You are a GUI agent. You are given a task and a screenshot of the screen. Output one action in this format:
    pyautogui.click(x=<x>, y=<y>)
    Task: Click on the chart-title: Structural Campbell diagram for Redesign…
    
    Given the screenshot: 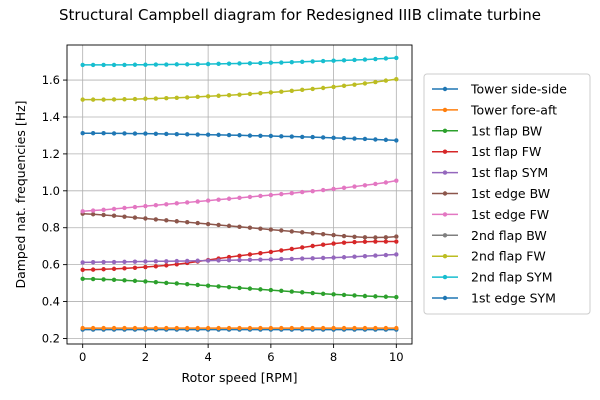 What is the action you would take?
    pyautogui.click(x=300, y=15)
    